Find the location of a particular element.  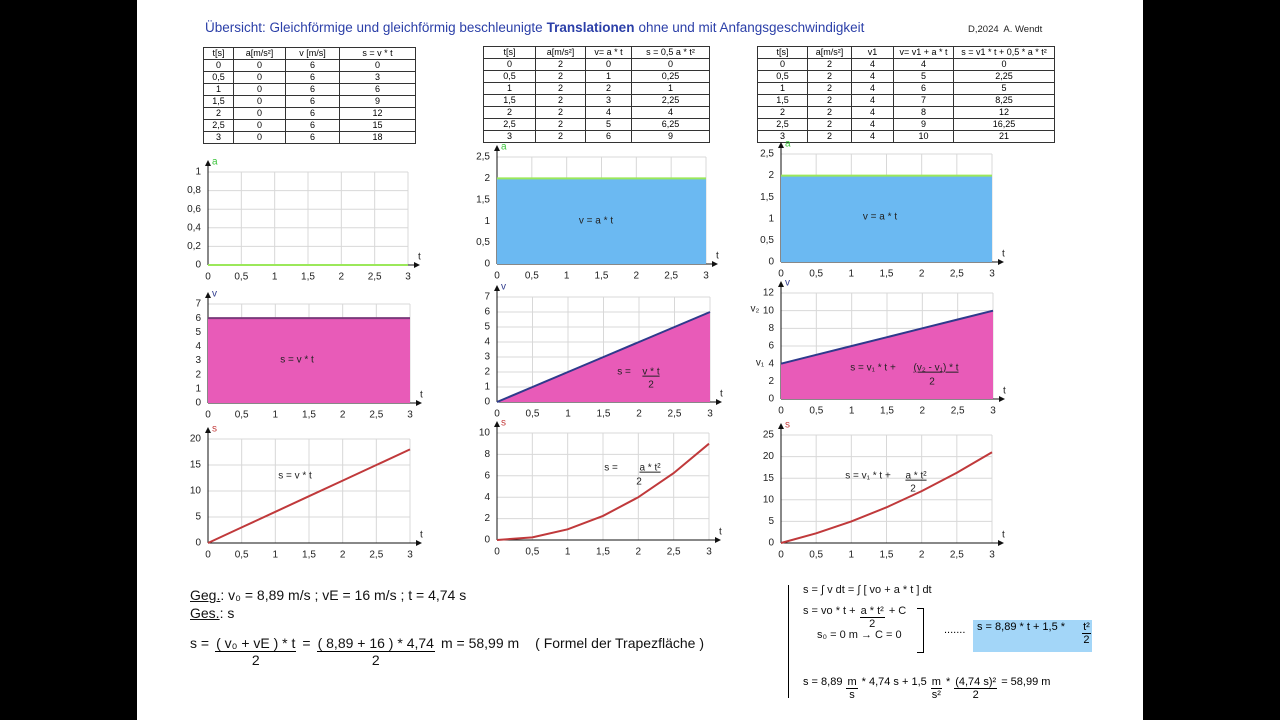

denominator: 2 is located at coordinates (1086, 640).